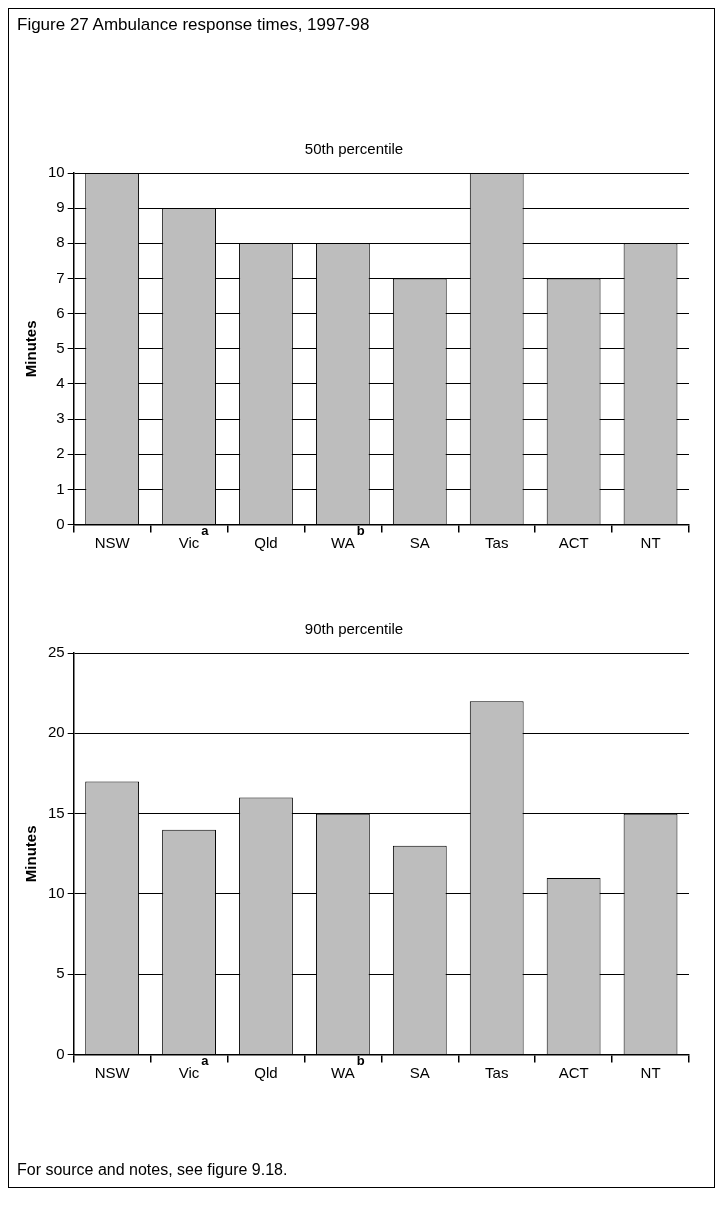 The height and width of the screenshot is (1208, 723). Describe the element at coordinates (56, 732) in the screenshot. I see `y-tick-label: 20` at that location.